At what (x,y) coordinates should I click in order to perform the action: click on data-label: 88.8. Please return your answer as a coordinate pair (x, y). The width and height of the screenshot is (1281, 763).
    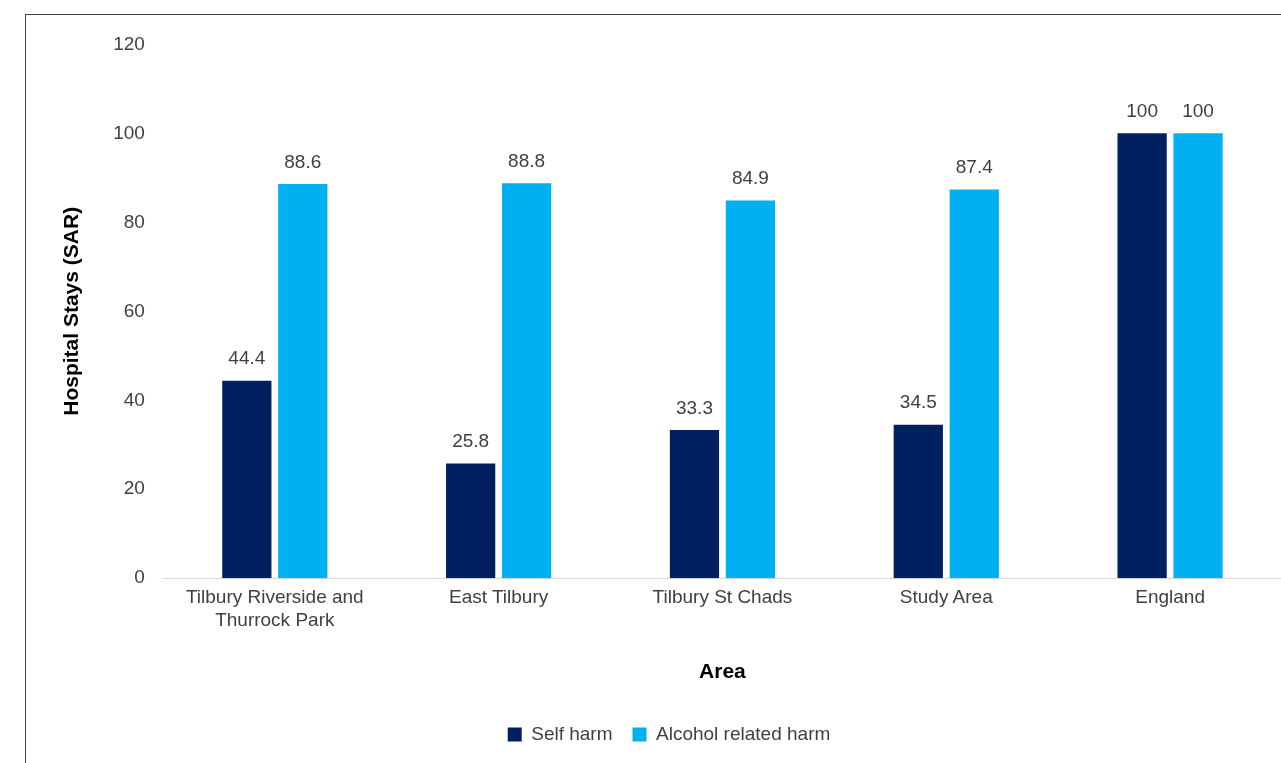
    Looking at the image, I should click on (527, 160).